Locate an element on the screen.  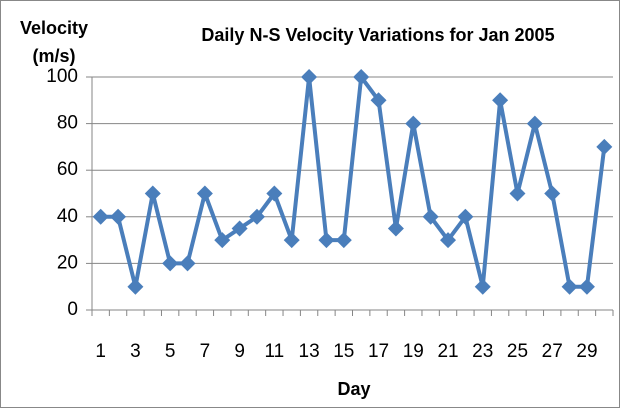
y-tick-label: 40 is located at coordinates (67, 216).